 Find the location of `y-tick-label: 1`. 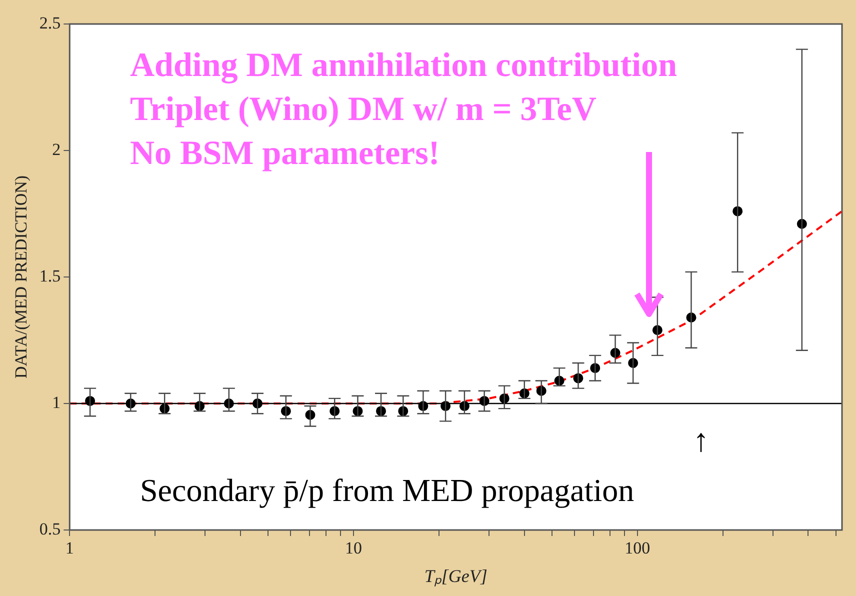

y-tick-label: 1 is located at coordinates (56, 402).